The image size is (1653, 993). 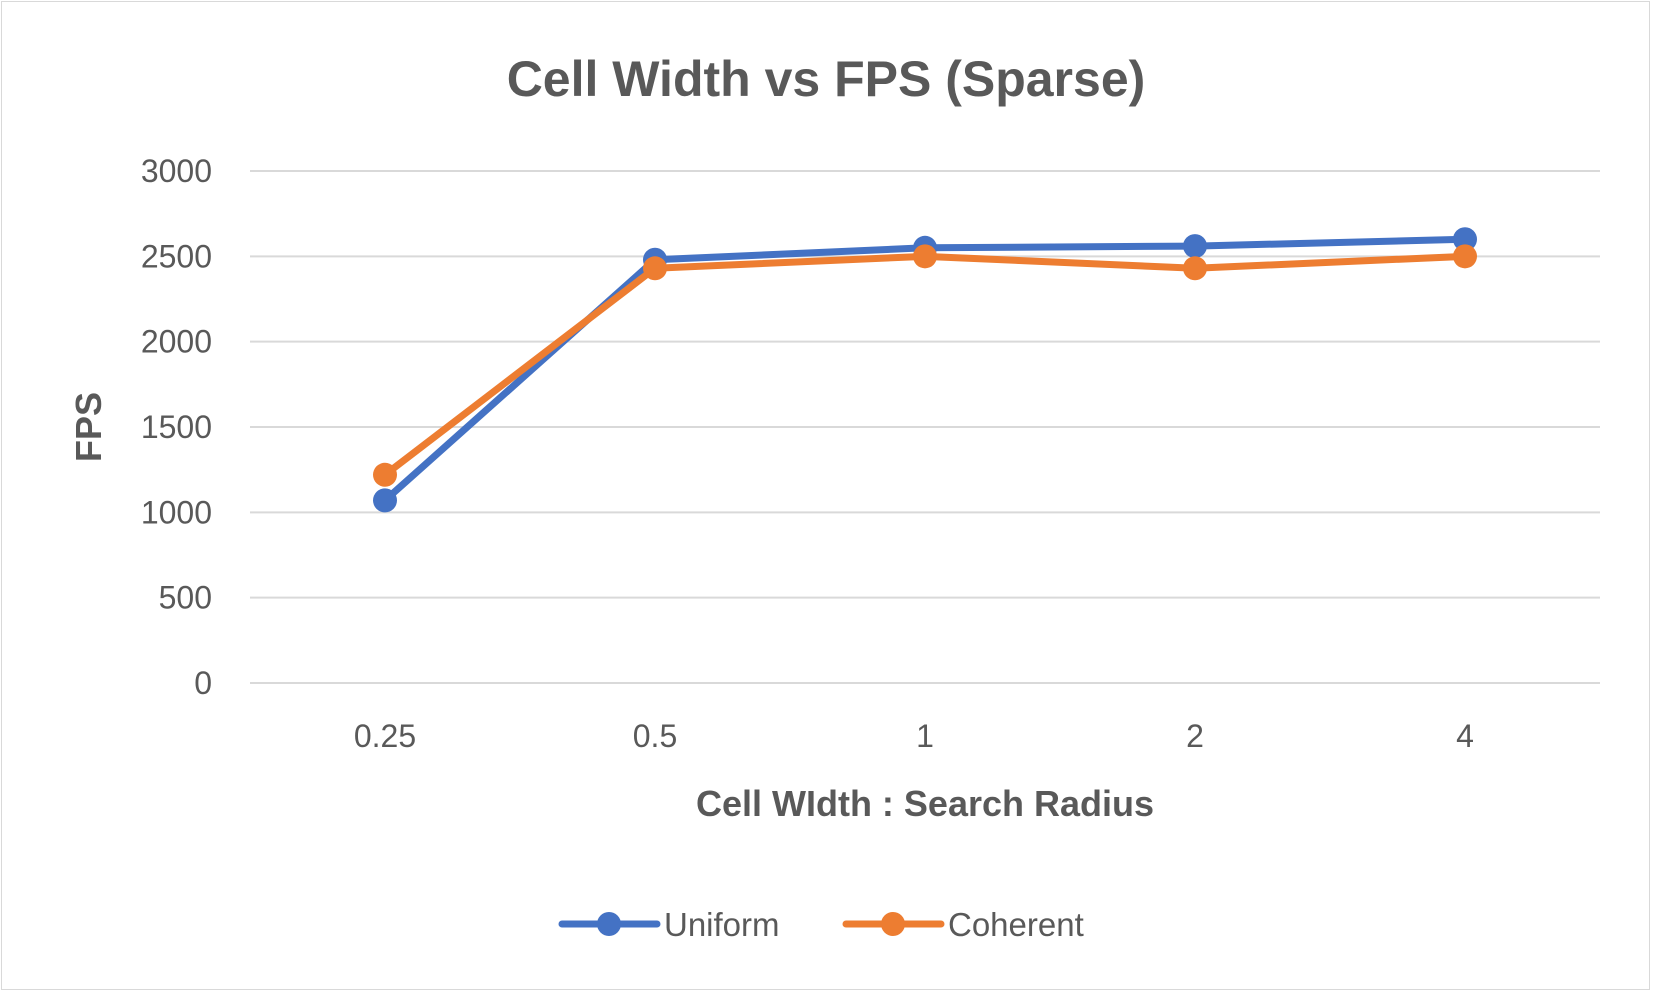 What do you see at coordinates (1195, 736) in the screenshot?
I see `x-tick-label: 2` at bounding box center [1195, 736].